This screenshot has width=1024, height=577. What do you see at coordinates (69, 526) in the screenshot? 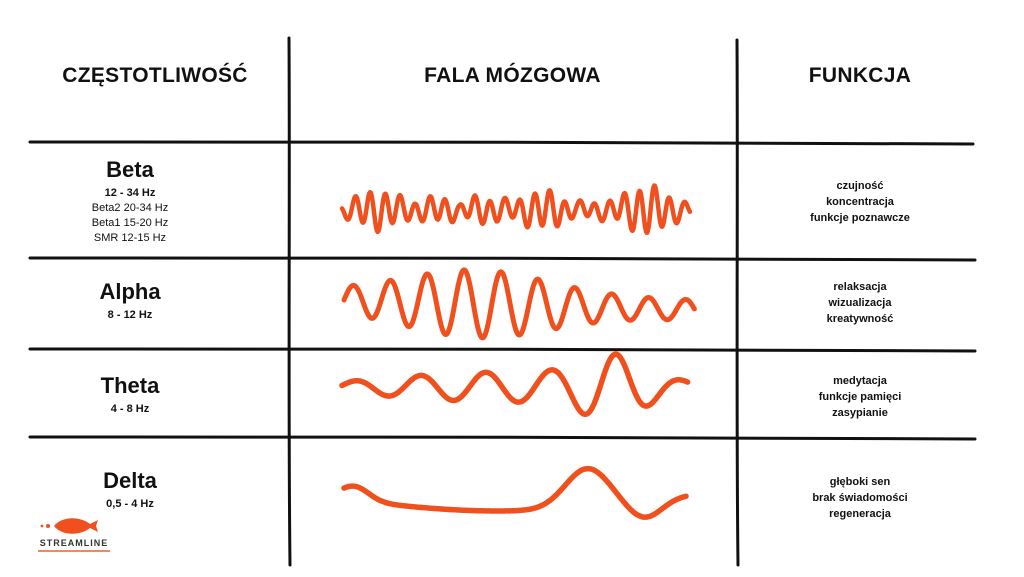
I see `fish-logo-icon` at bounding box center [69, 526].